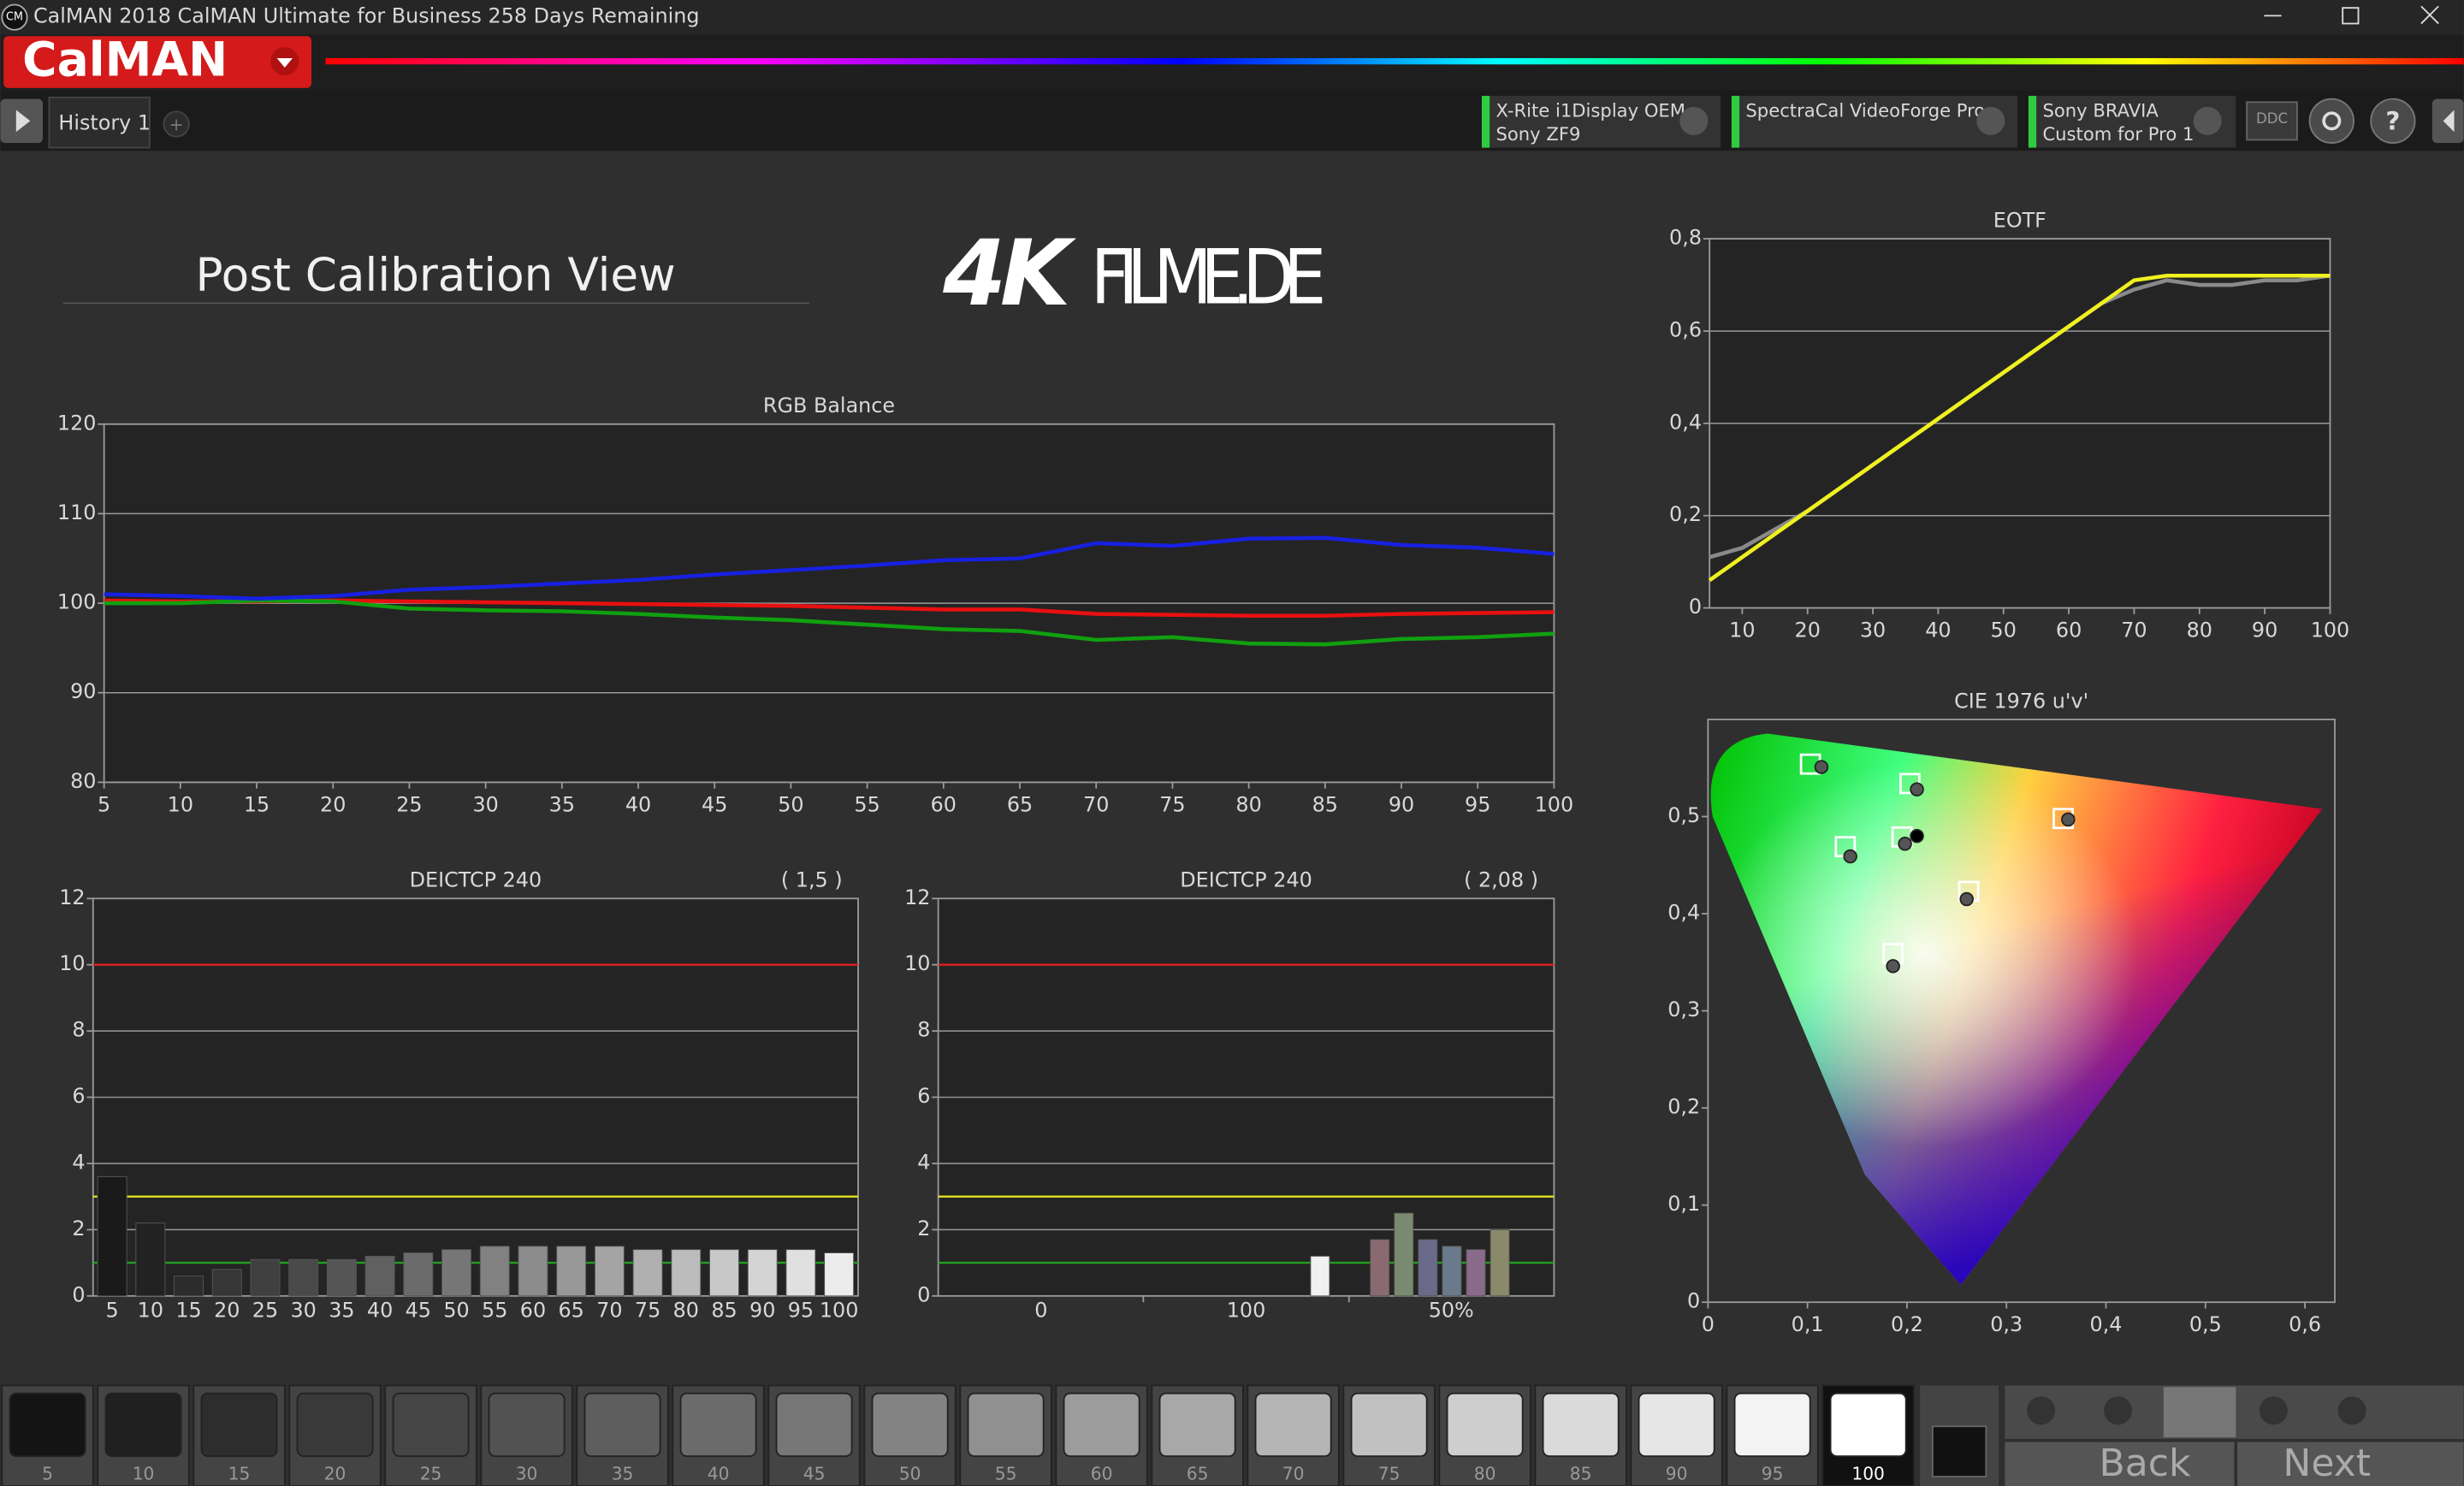 Image resolution: width=2464 pixels, height=1486 pixels. Describe the element at coordinates (409, 804) in the screenshot. I see `x-tick-label: 25` at that location.